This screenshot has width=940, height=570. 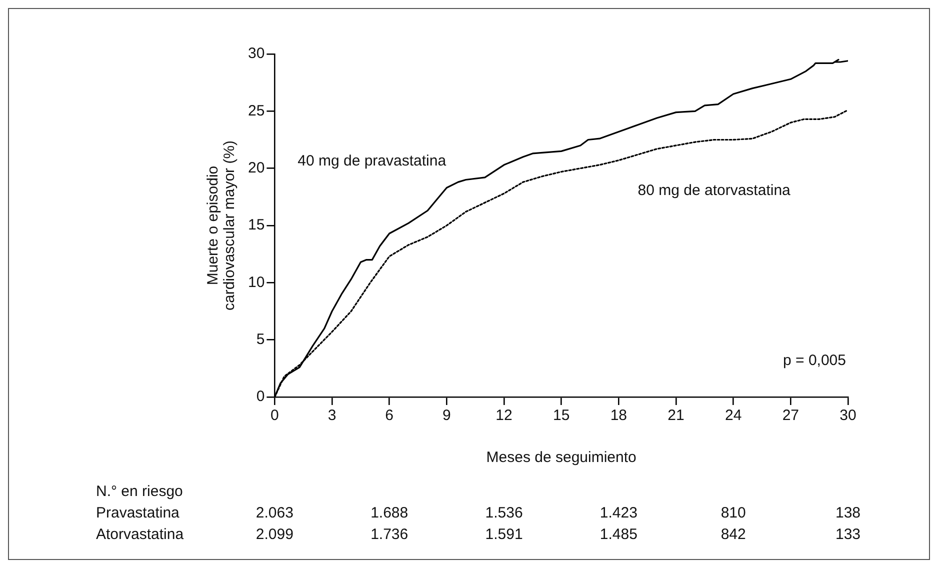 I want to click on y-tick-label: 15, so click(x=256, y=225).